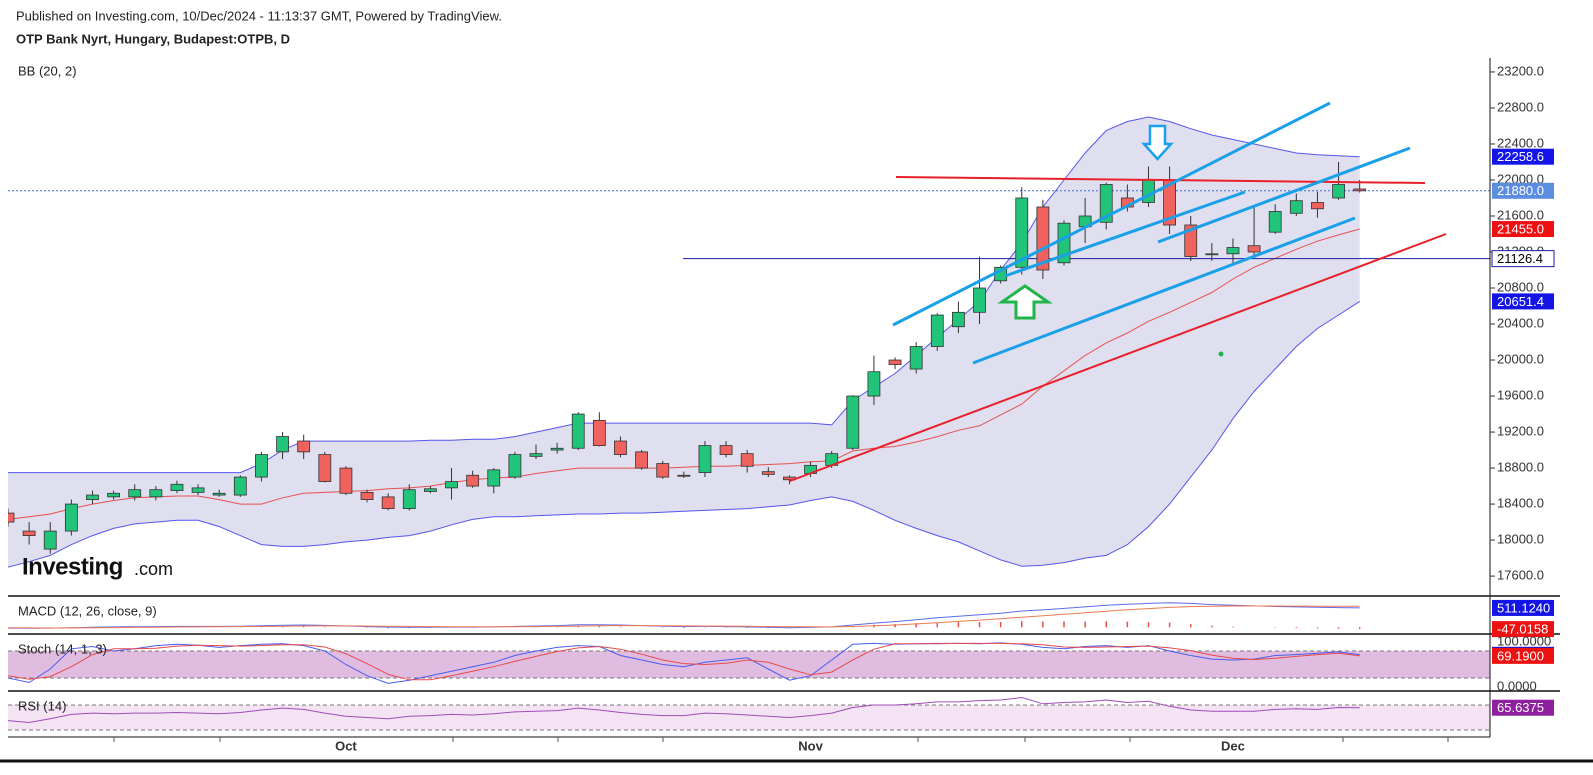 The height and width of the screenshot is (775, 1593). Describe the element at coordinates (1520, 301) in the screenshot. I see `price-box-label: 20651.4` at that location.